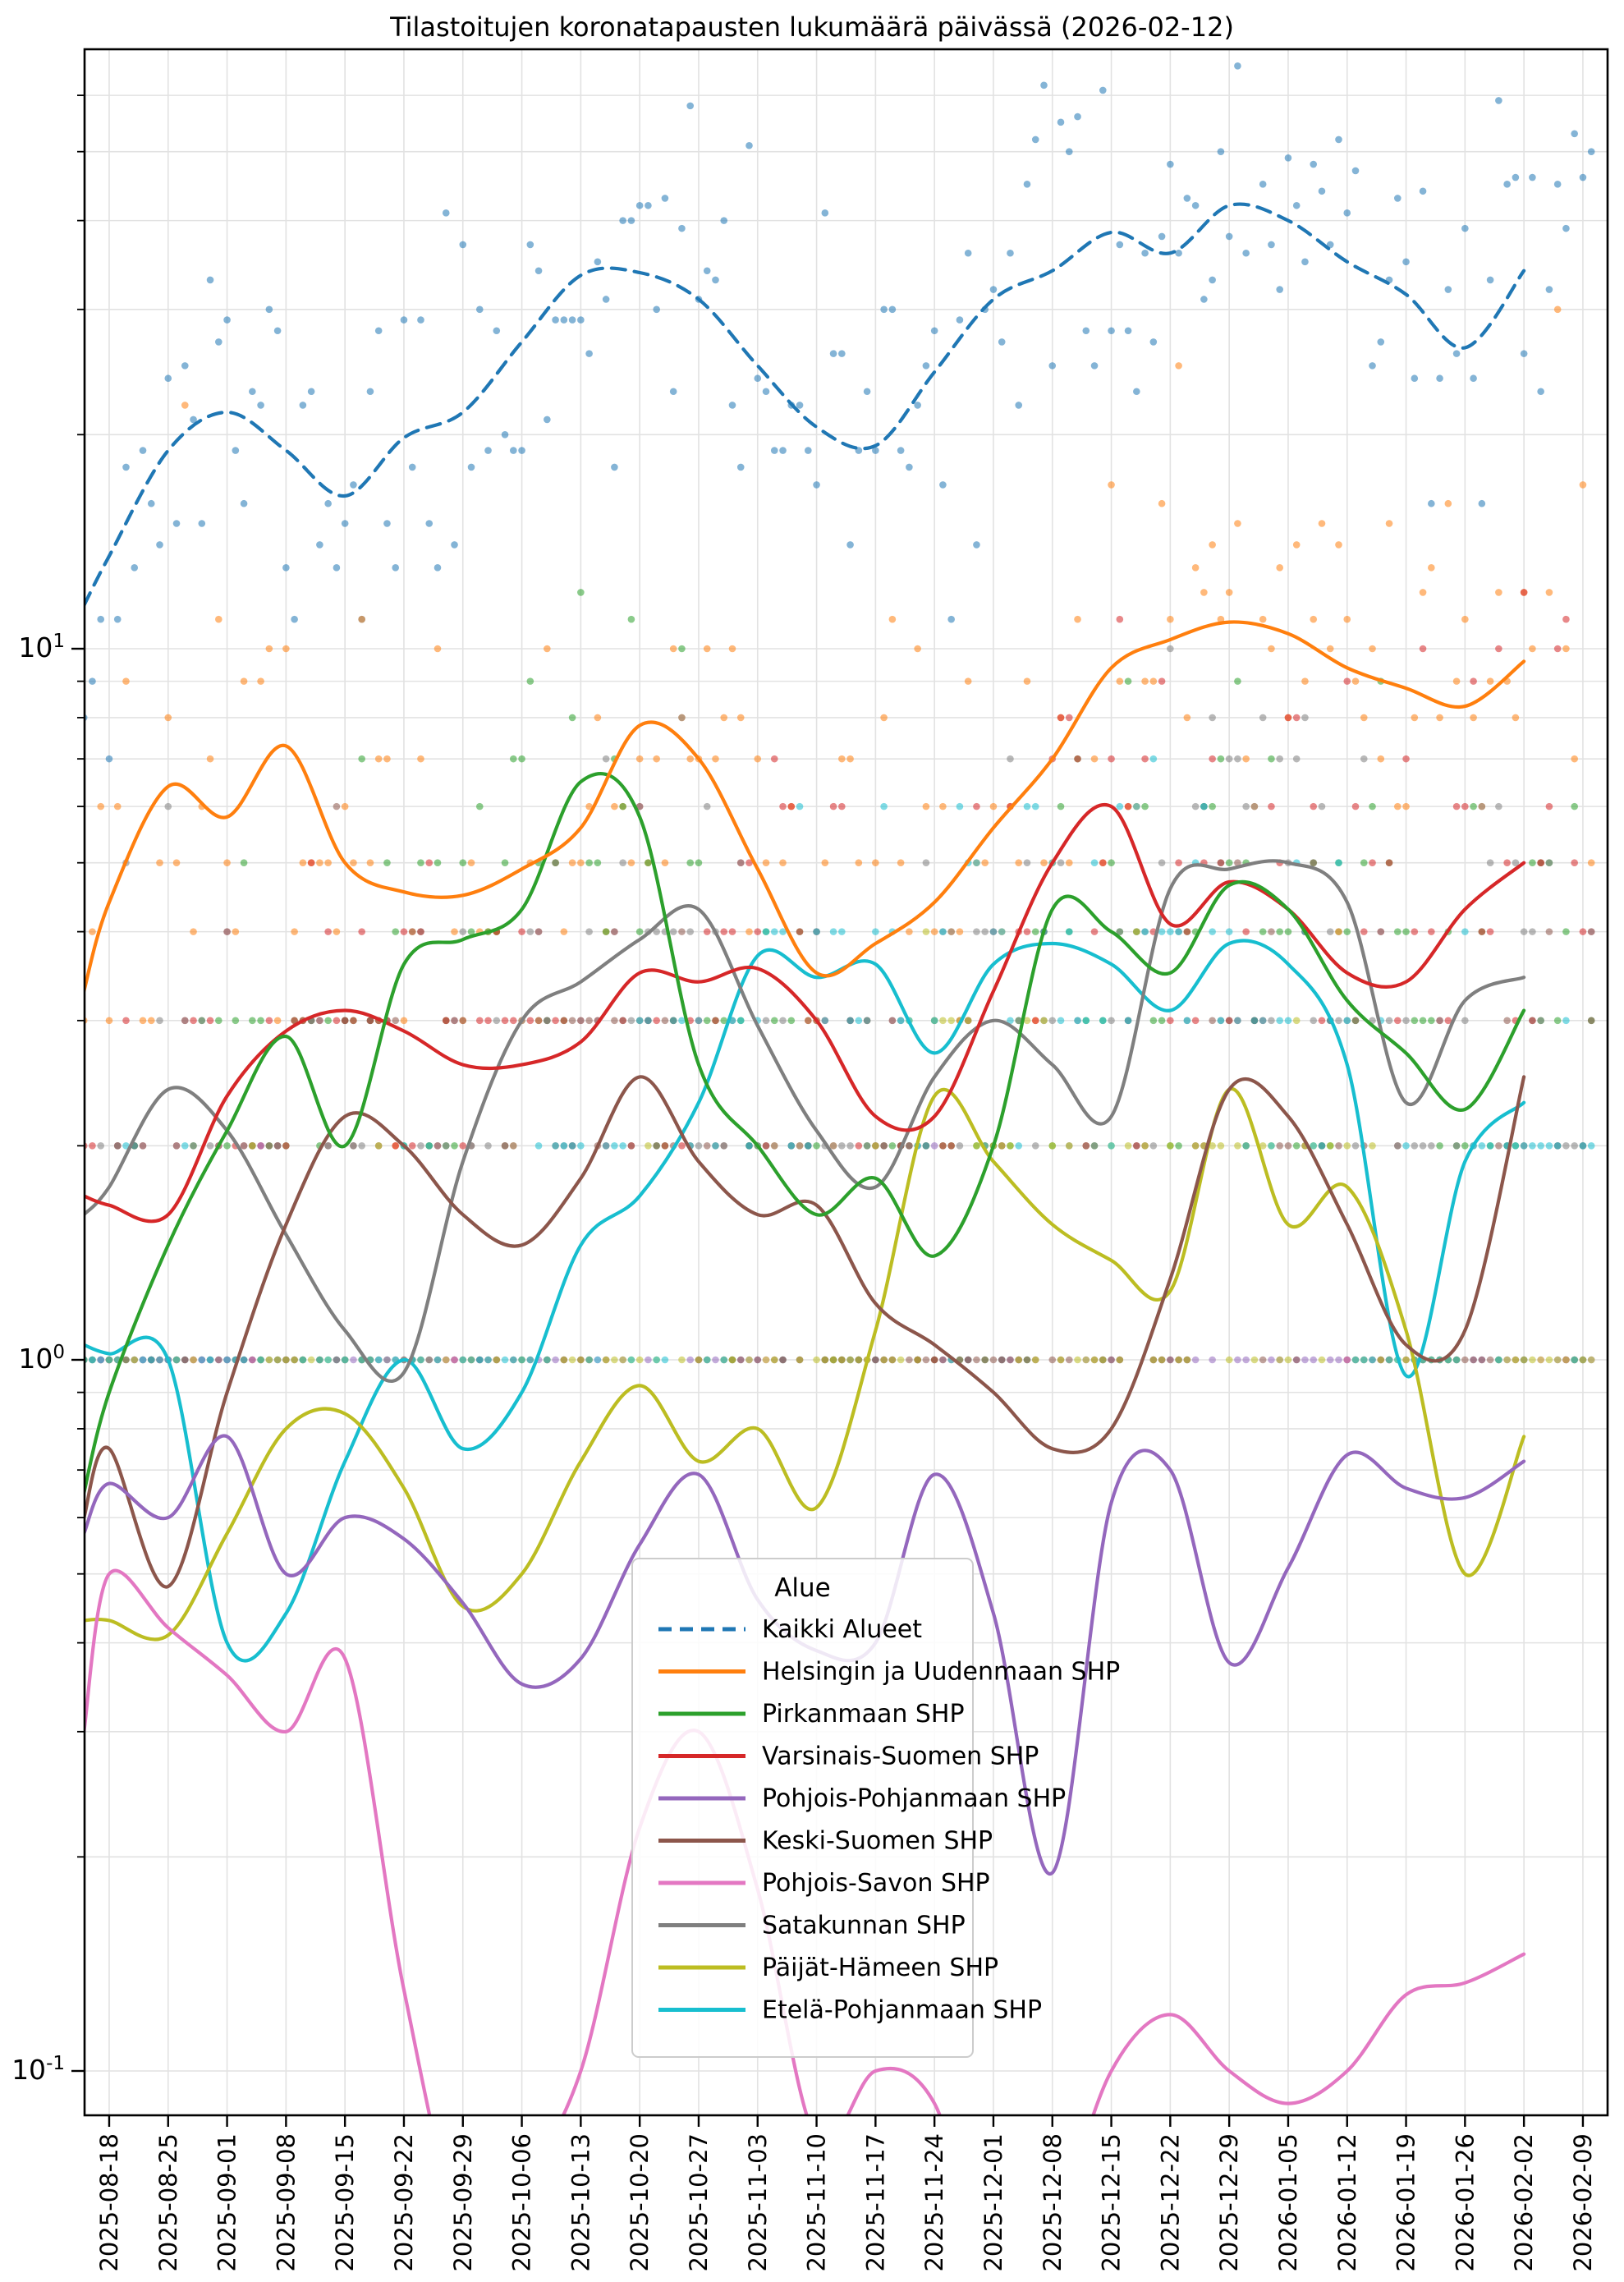 This screenshot has width=1624, height=2282. What do you see at coordinates (463, 2202) in the screenshot?
I see `x-tick-label: 2025-09-29` at bounding box center [463, 2202].